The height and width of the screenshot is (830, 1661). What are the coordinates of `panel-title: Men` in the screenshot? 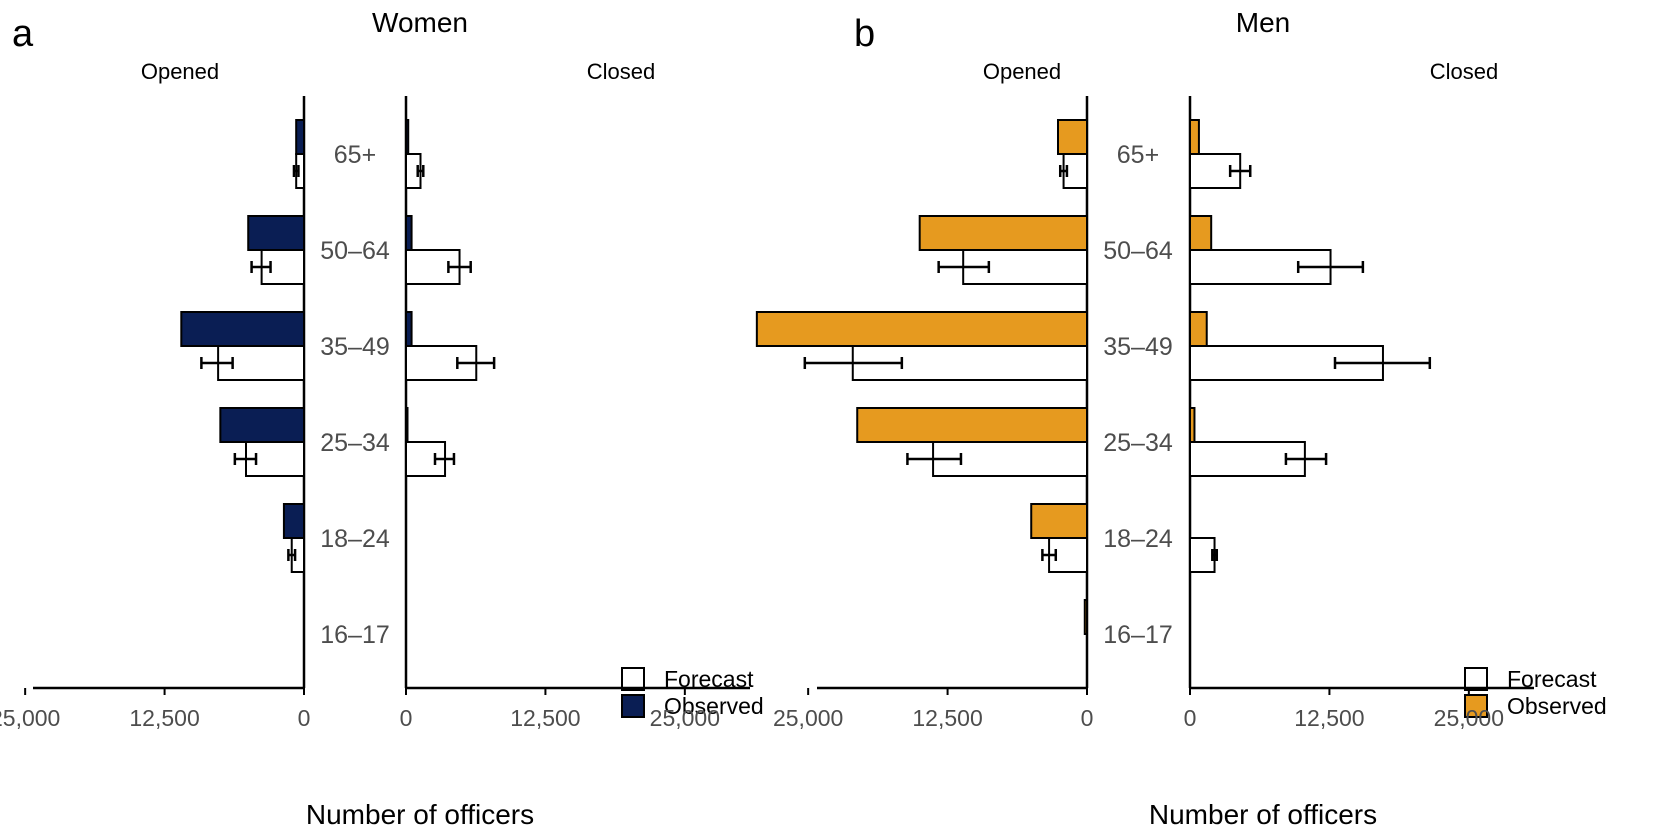 It's located at (1263, 22).